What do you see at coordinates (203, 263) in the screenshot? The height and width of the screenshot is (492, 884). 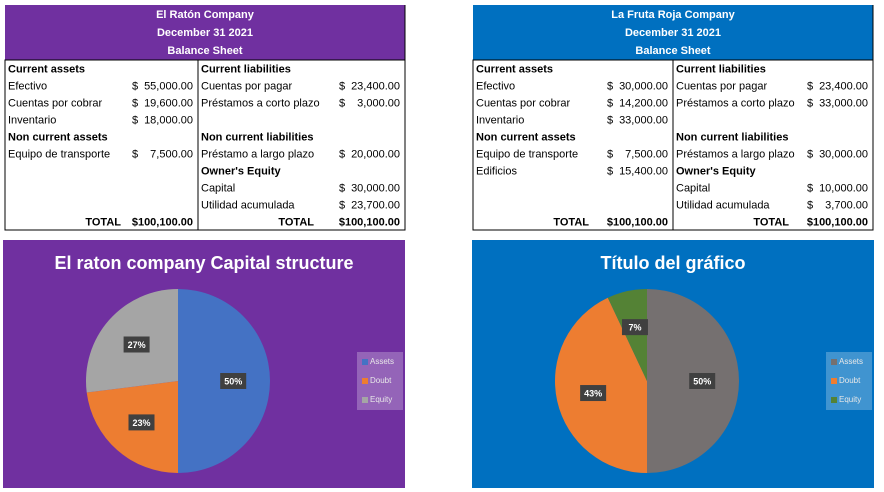 I see `chart-title: El raton company Capital structure` at bounding box center [203, 263].